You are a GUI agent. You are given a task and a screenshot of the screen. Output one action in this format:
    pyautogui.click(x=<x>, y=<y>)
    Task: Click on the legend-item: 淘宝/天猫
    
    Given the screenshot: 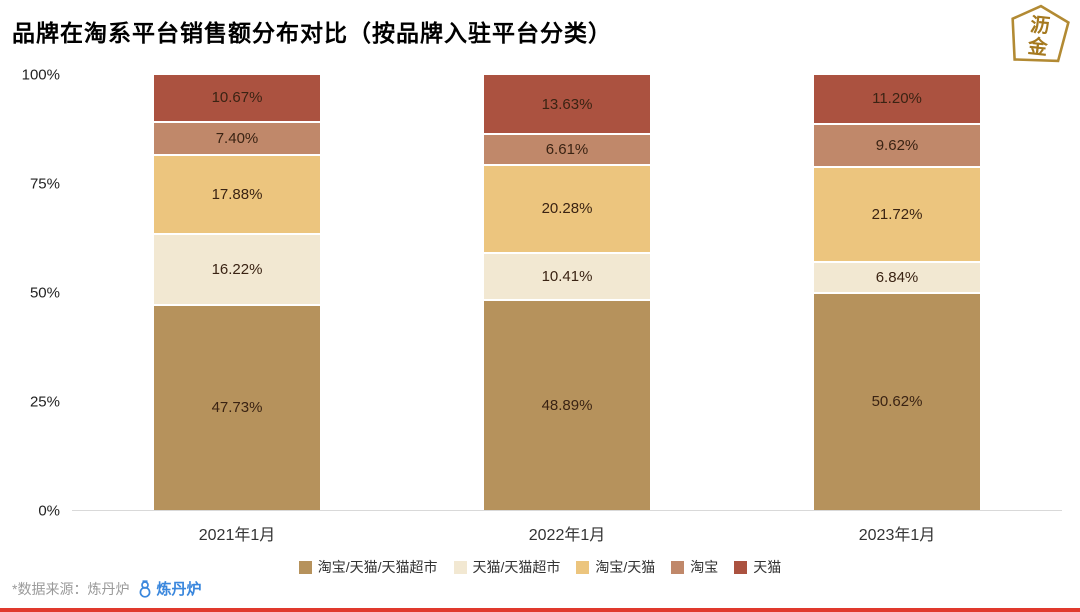 What is the action you would take?
    pyautogui.click(x=615, y=567)
    